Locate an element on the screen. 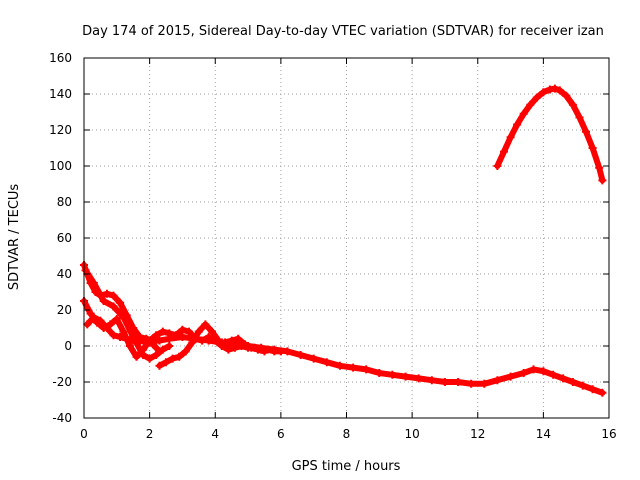 This screenshot has height=480, width=640. y-tick-label: -20 is located at coordinates (62, 382).